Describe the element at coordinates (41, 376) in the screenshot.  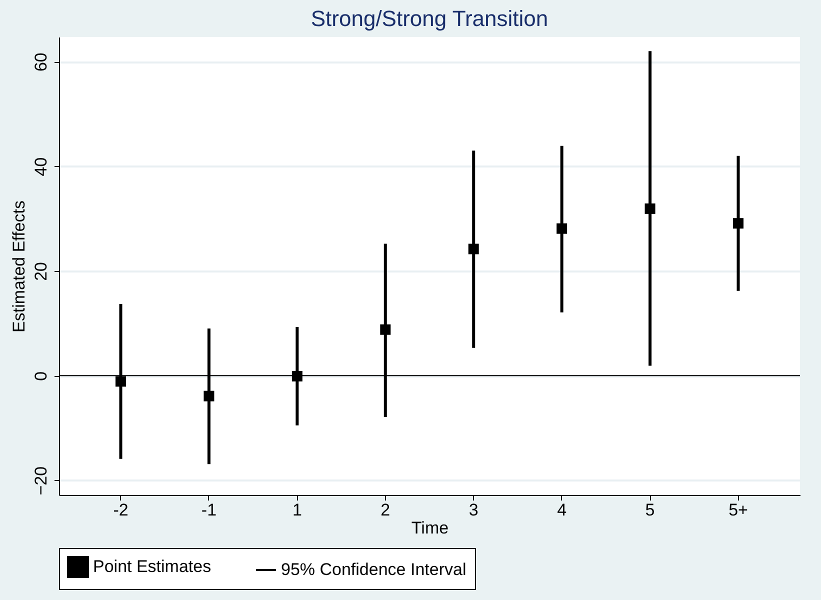
I see `y-tick-label: 0` at that location.